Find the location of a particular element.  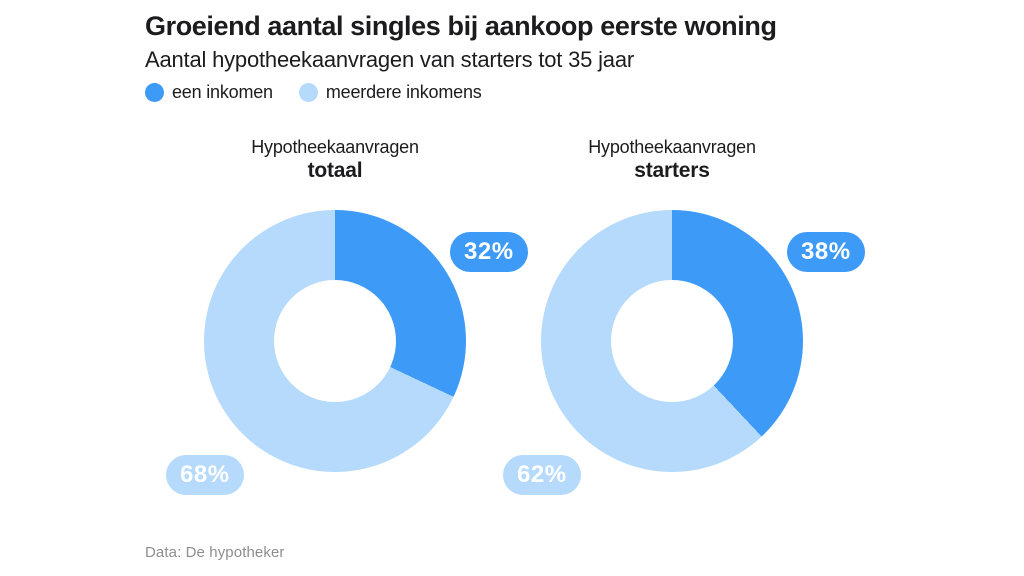

legend-item-een-inkomen: een inkomen is located at coordinates (209, 92).